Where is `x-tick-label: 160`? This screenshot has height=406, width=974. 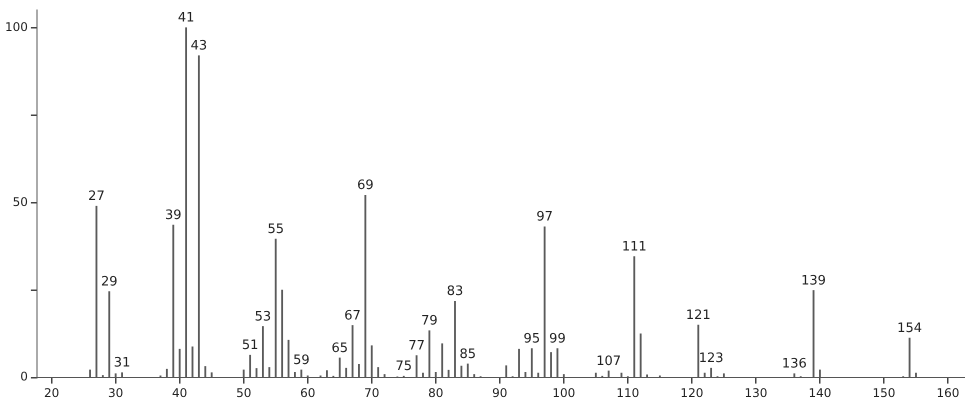 x-tick-label: 160 is located at coordinates (948, 393).